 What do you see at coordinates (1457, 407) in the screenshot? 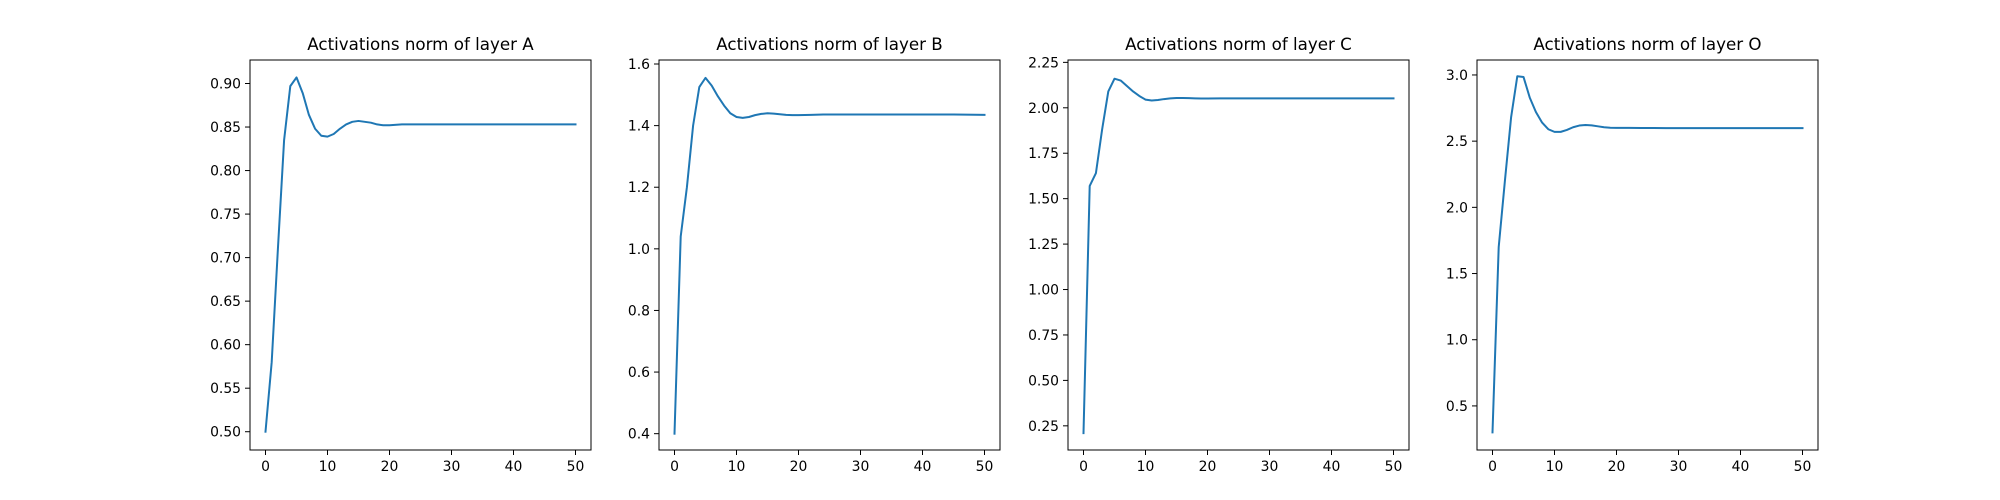
I see `y-tick-label: 0.5` at bounding box center [1457, 407].